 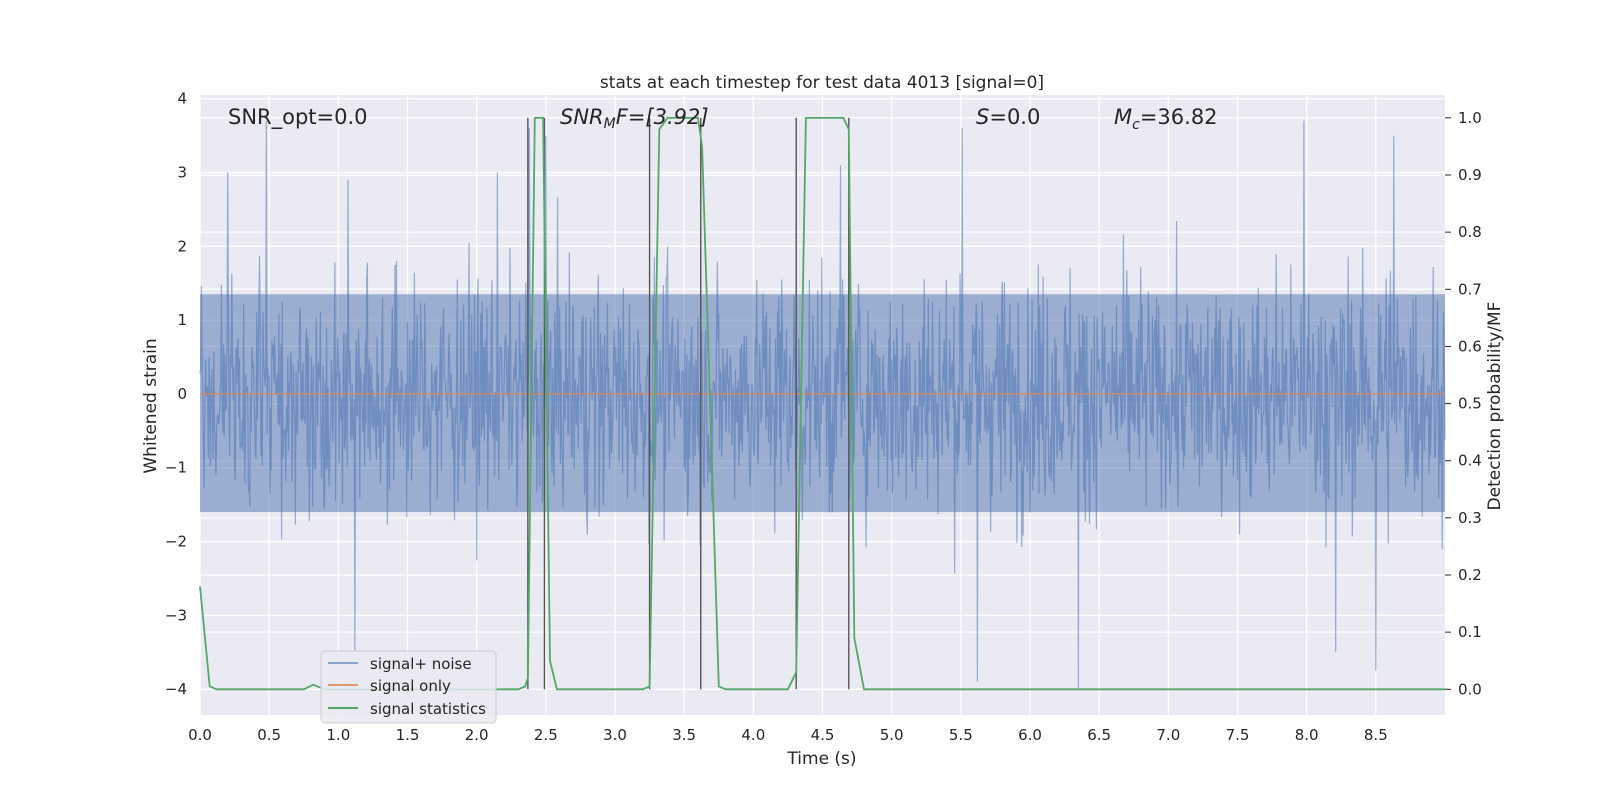 What do you see at coordinates (1470, 346) in the screenshot?
I see `y-tick-label-right: 0.6` at bounding box center [1470, 346].